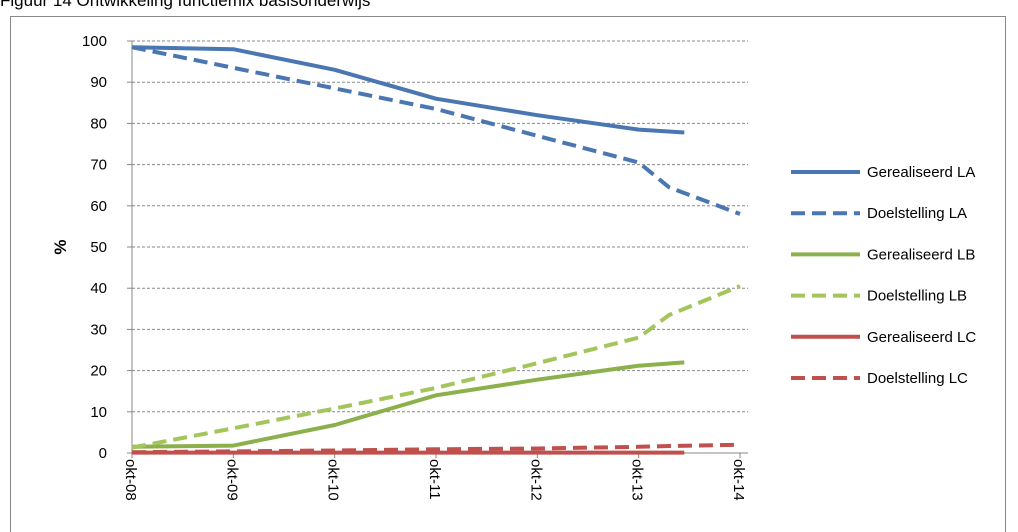  I want to click on y-tick-label: 60, so click(98, 206).